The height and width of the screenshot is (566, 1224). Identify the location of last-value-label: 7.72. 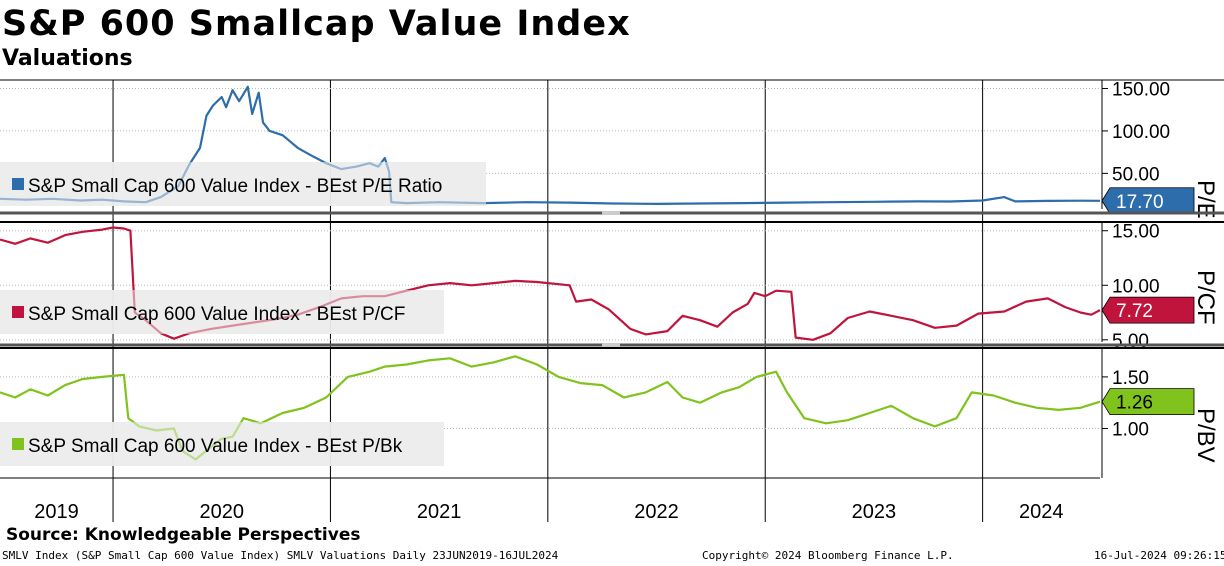
(1134, 311).